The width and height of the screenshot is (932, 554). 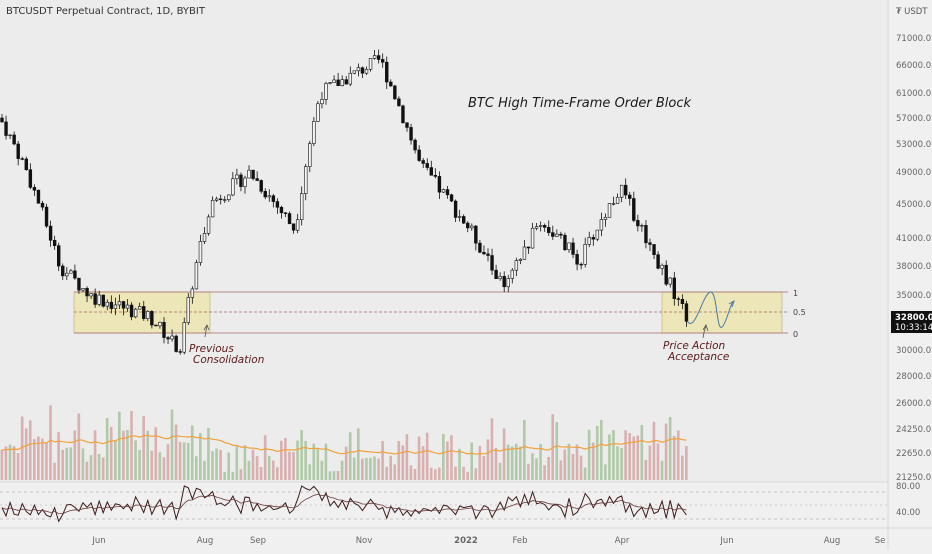 I want to click on previous-label-line1: Previous, so click(x=211, y=349).